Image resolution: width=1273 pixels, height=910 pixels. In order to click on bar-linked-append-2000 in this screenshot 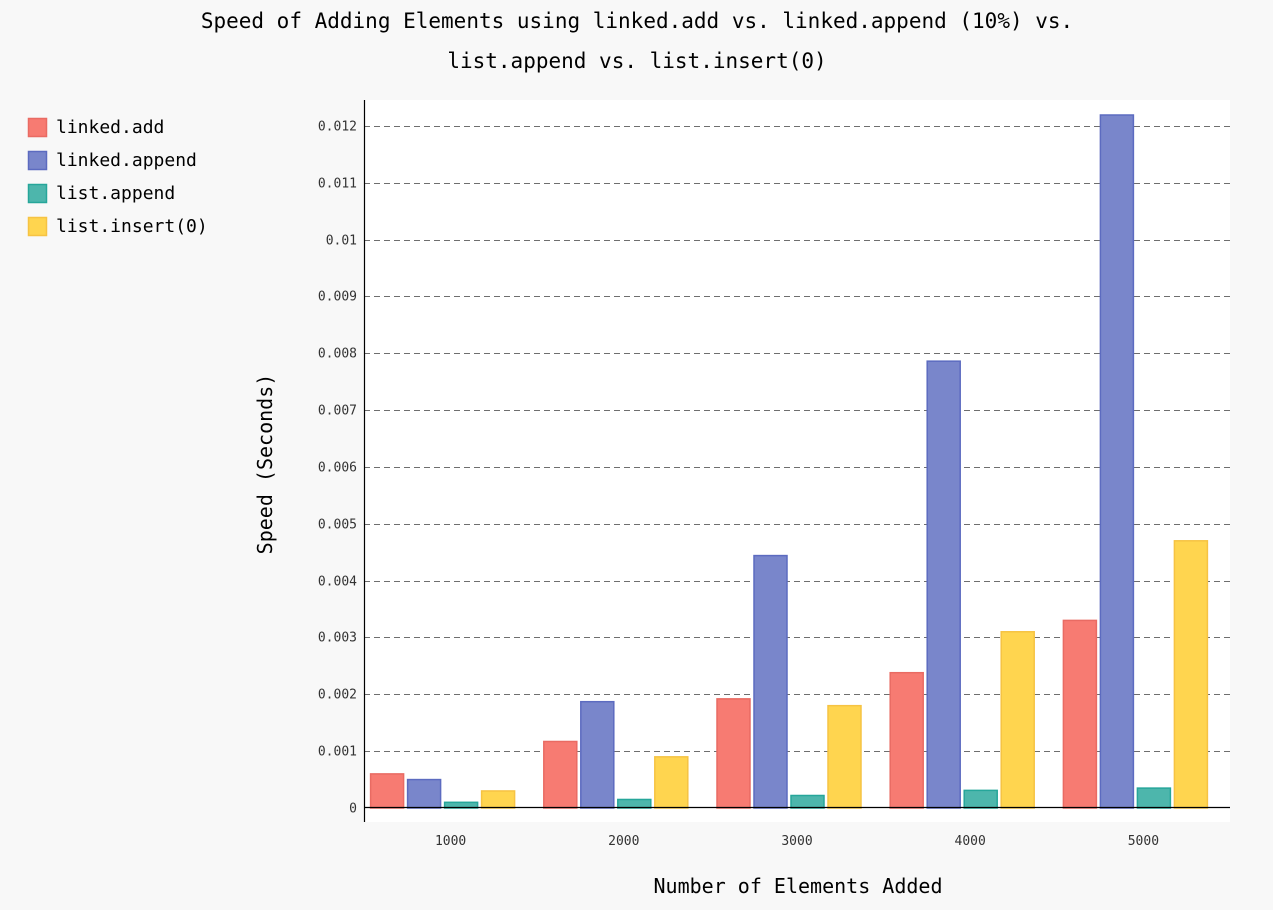, I will do `click(597, 754)`.